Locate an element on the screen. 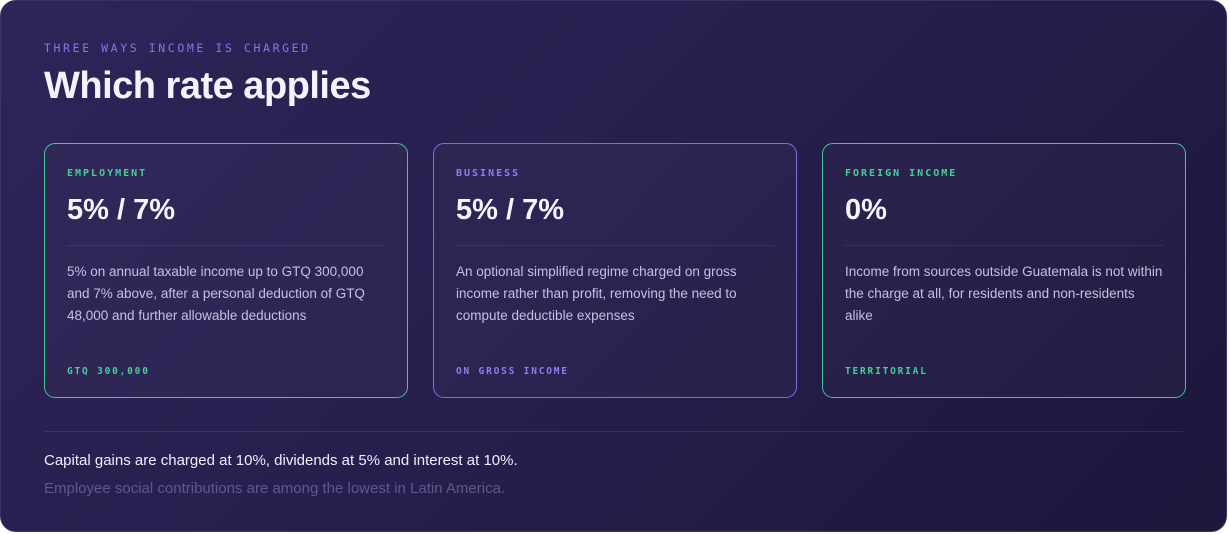 The height and width of the screenshot is (534, 1229). card-rate: 0% is located at coordinates (866, 210).